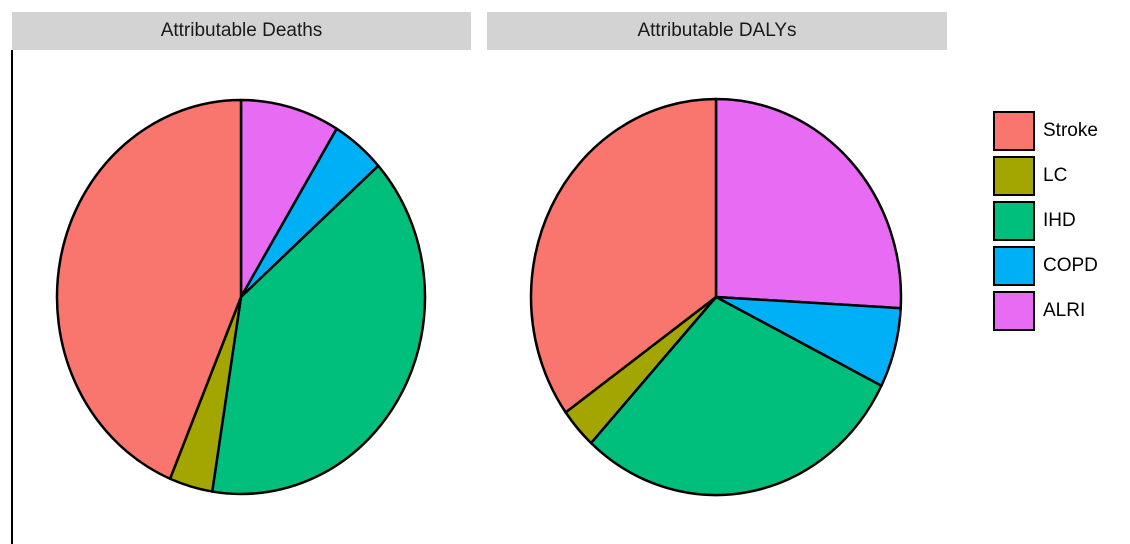 Image resolution: width=1130 pixels, height=544 pixels. I want to click on legend-label-lc: LC, so click(1055, 175).